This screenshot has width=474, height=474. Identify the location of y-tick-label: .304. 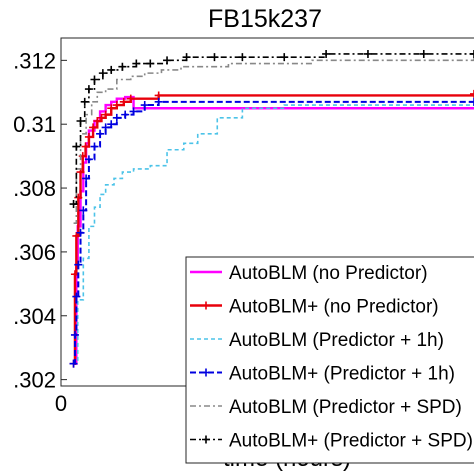
(34, 316).